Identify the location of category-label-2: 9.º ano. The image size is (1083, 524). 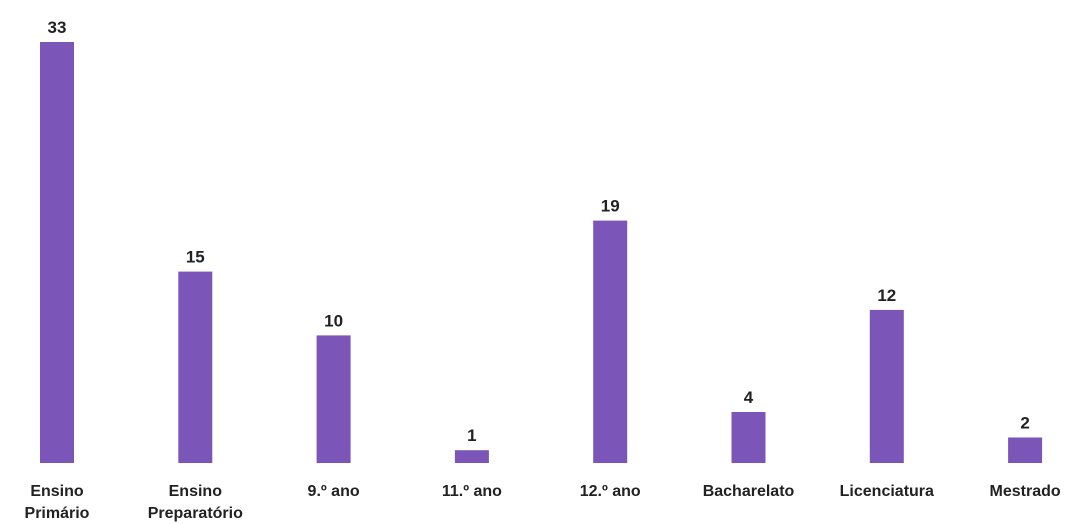
(334, 491).